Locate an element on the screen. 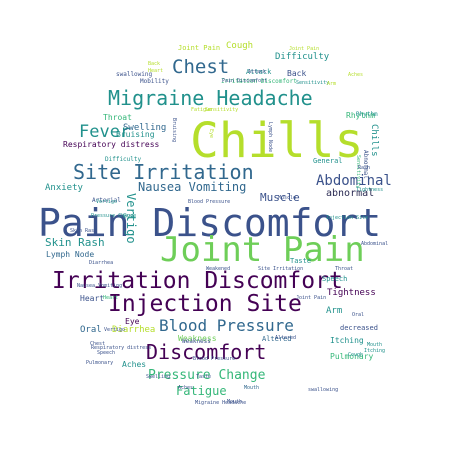 Image resolution: width=449 pixels, height=449 pixels. cloud-word: decreased is located at coordinates (359, 328).